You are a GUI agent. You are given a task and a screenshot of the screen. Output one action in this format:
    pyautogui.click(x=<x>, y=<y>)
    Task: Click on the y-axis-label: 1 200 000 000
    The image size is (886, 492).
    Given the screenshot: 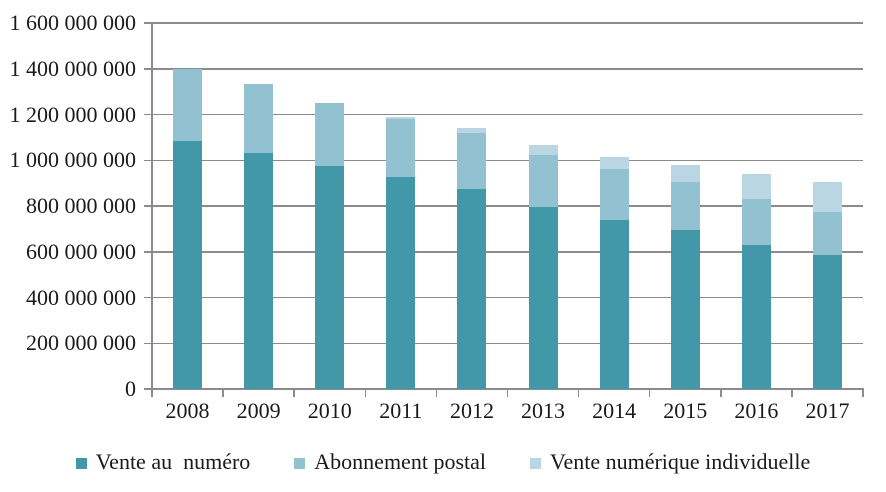 What is the action you would take?
    pyautogui.click(x=73, y=114)
    